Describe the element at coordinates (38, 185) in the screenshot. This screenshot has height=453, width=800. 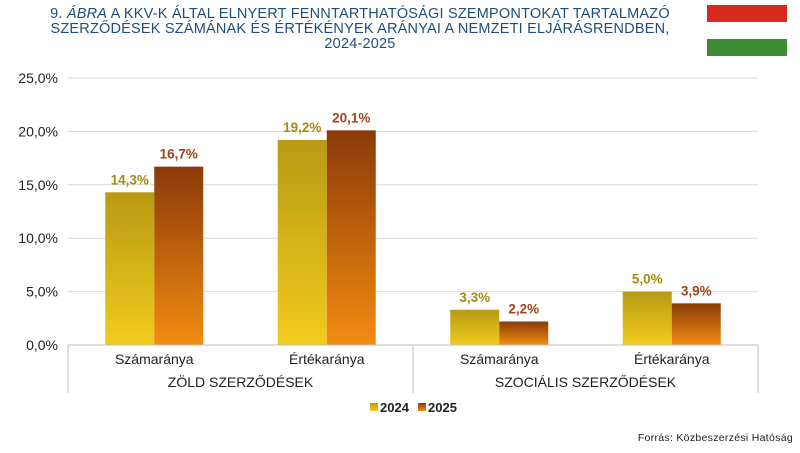
I see `y-tick-label: 15,0%` at that location.